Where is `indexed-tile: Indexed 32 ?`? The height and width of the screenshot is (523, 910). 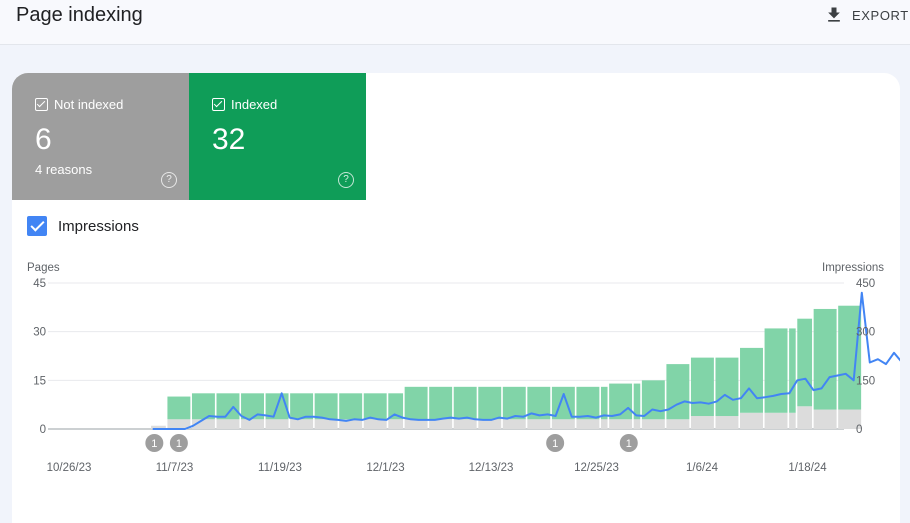
indexed-tile: Indexed 32 ? is located at coordinates (277, 136).